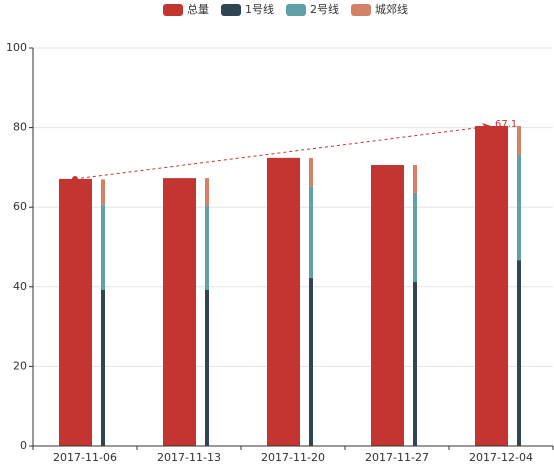  What do you see at coordinates (397, 457) in the screenshot?
I see `x-tick-label: 2017-11-27` at bounding box center [397, 457].